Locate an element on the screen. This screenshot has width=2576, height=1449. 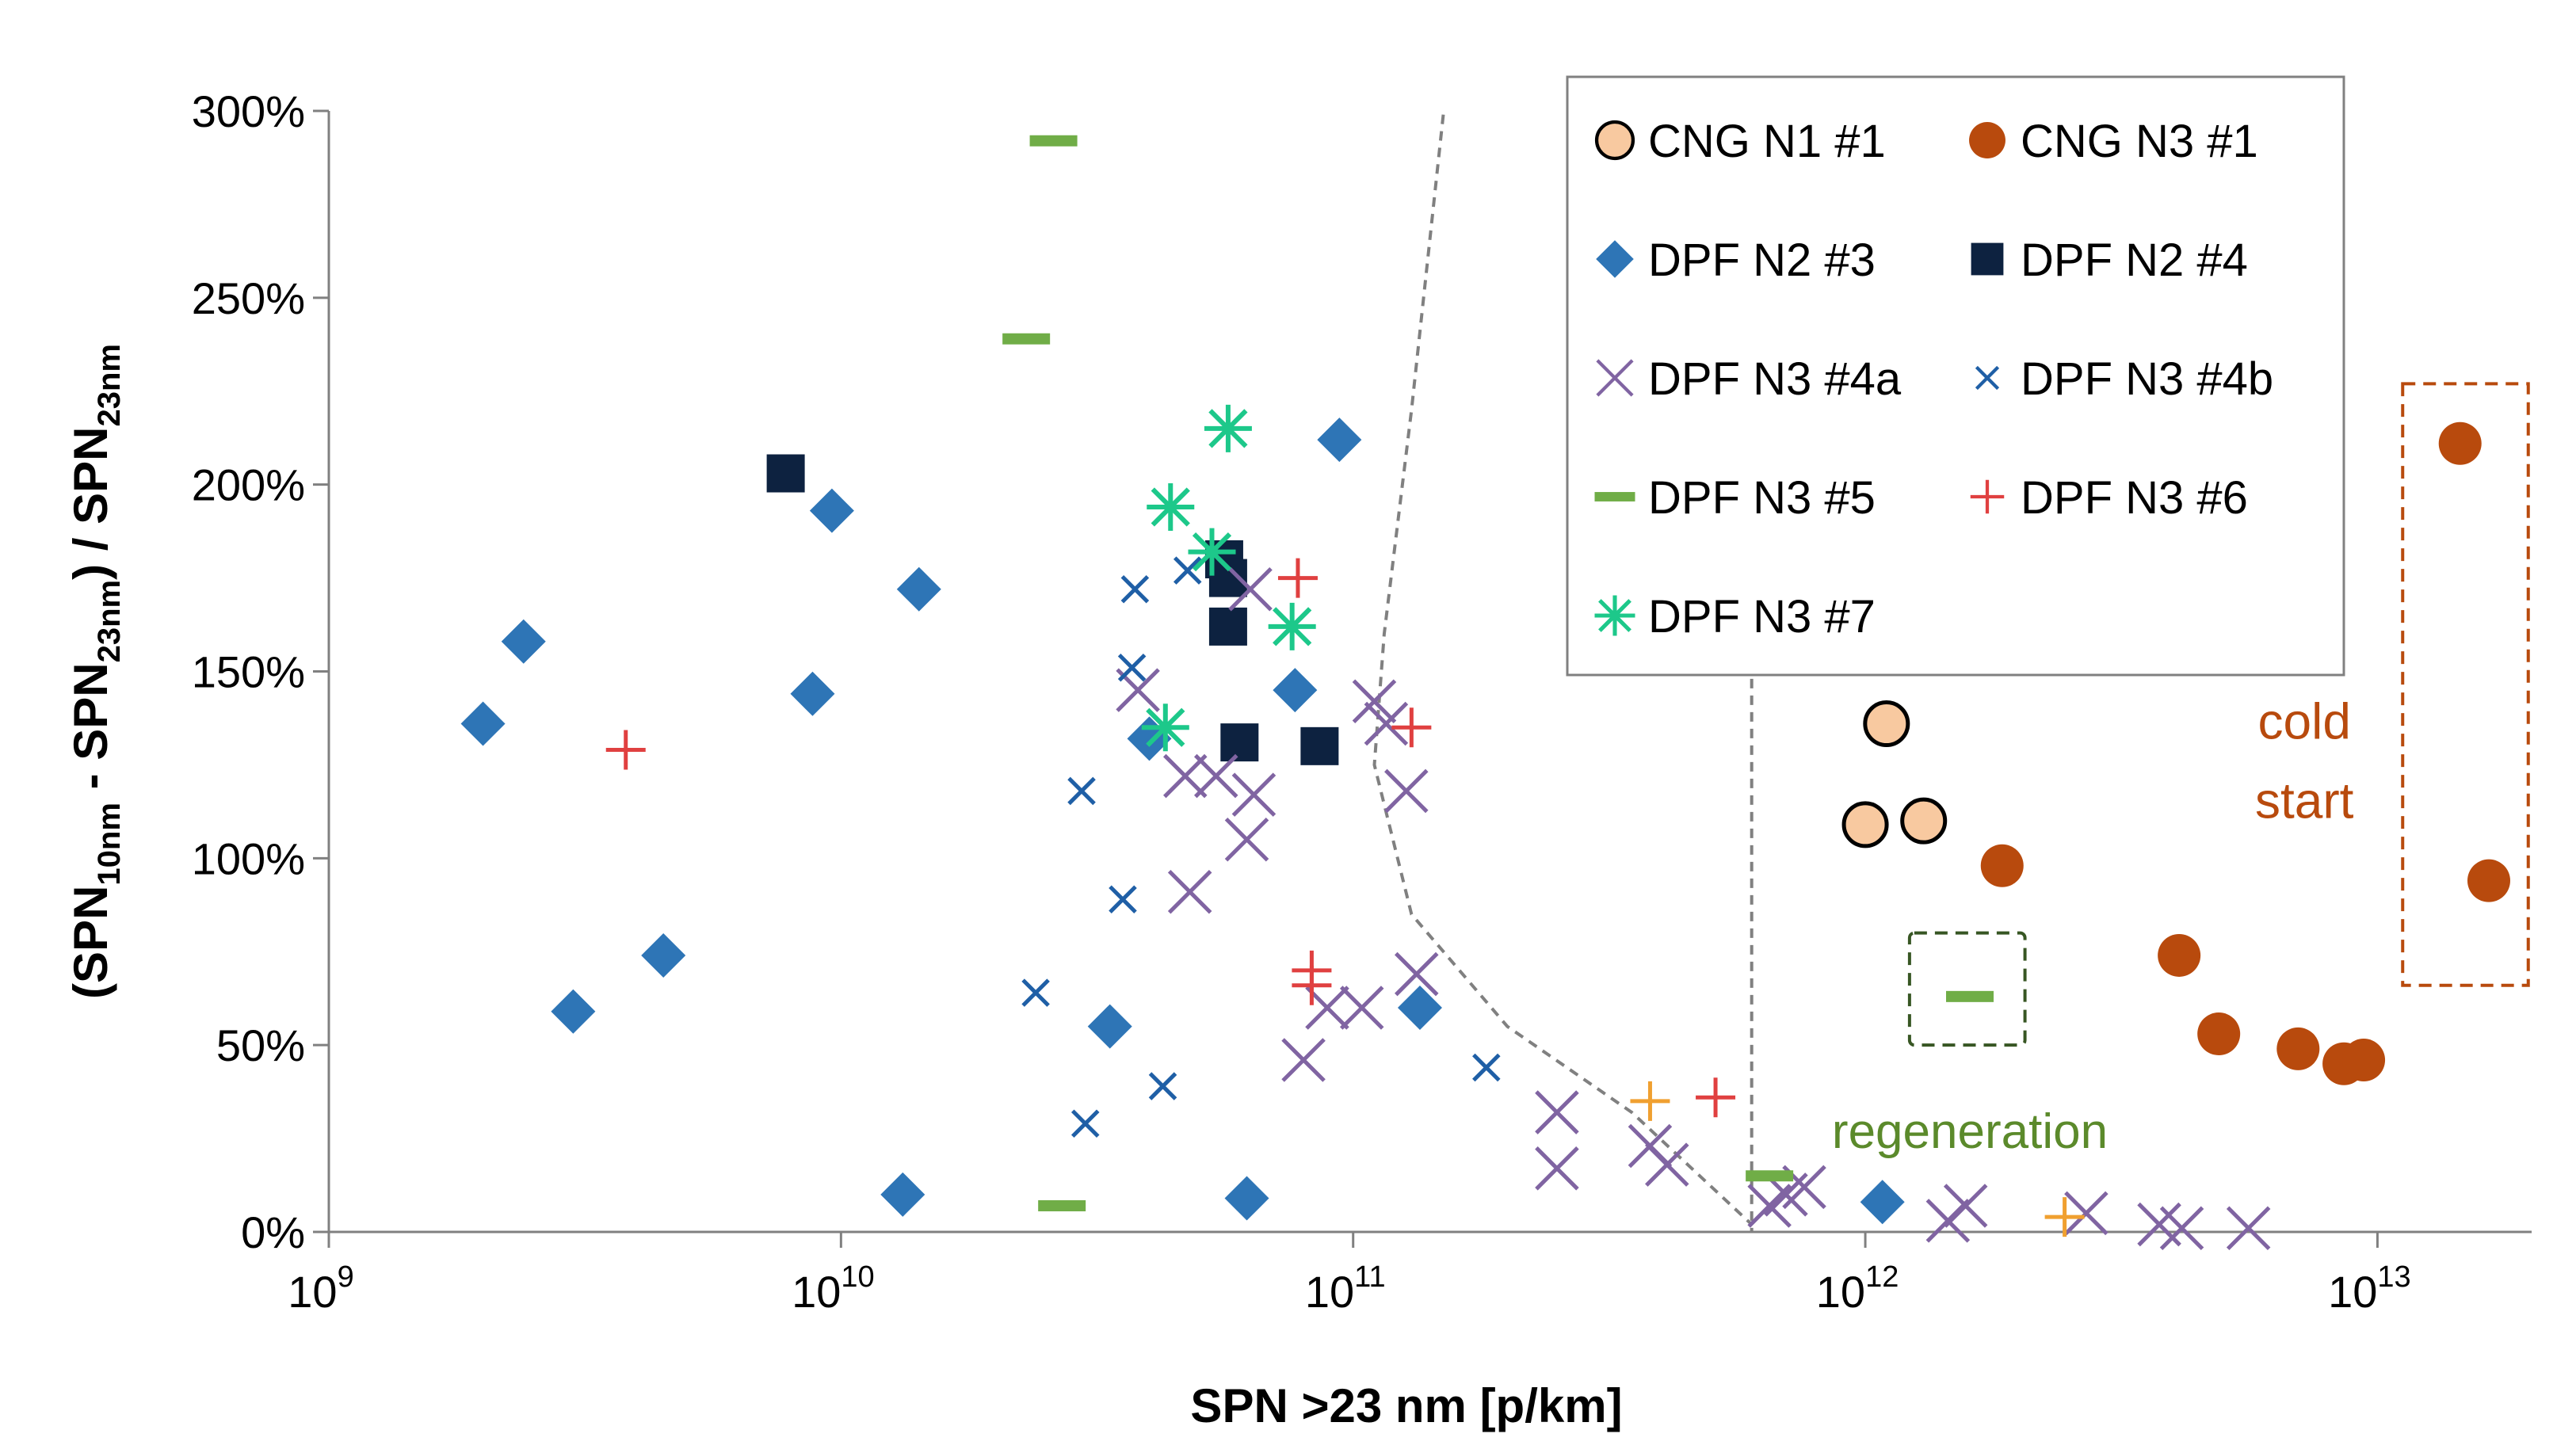
legend-item: DPF N3 #4a is located at coordinates (1749, 379).